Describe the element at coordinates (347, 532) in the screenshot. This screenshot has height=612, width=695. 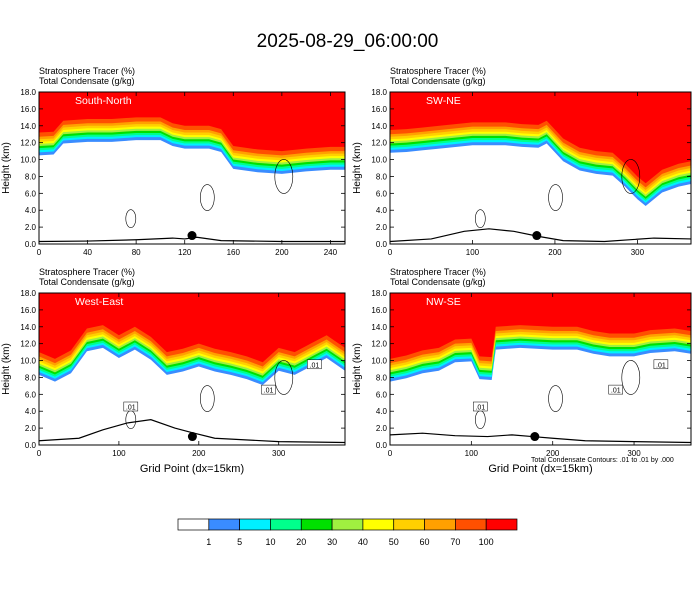
I see `colorbar: 1 5 10 20 30 40 50 60 70 100` at that location.